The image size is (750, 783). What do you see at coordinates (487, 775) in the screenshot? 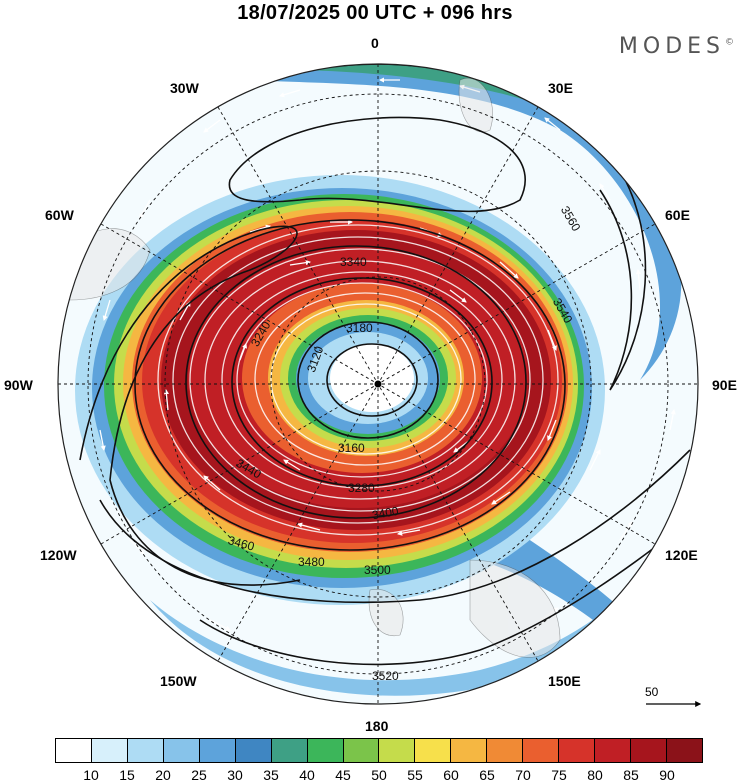
I see `colorbar-tick-label: 65` at bounding box center [487, 775].